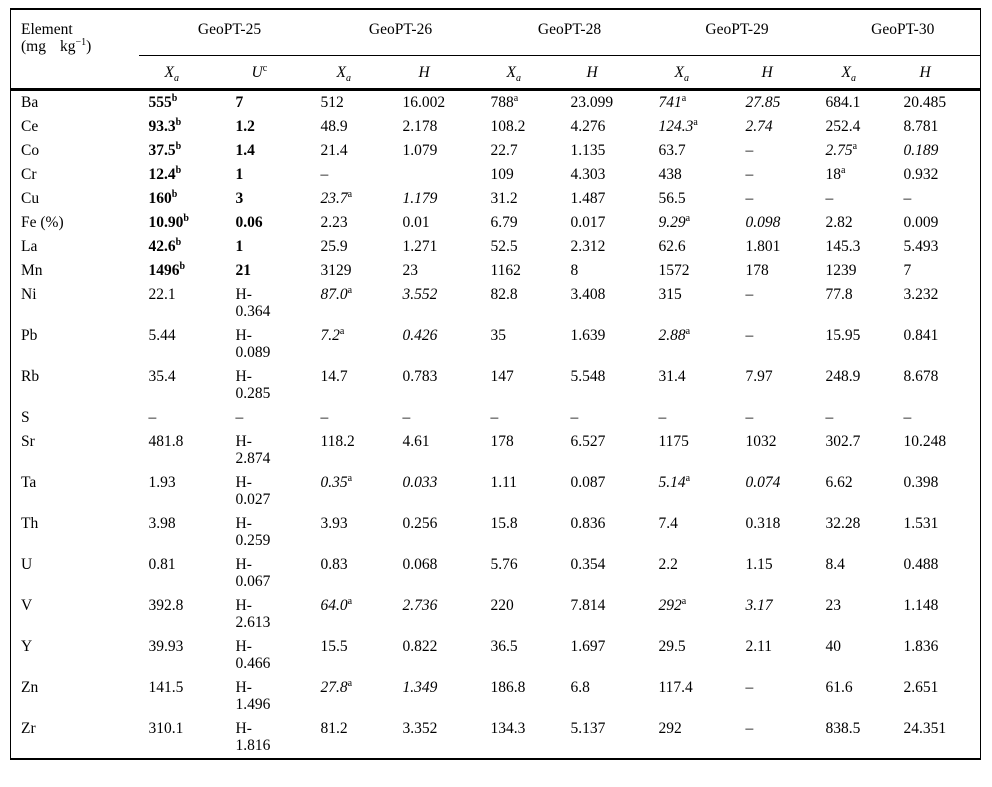  Describe the element at coordinates (420, 523) in the screenshot. I see `cell-value: 0.256` at that location.